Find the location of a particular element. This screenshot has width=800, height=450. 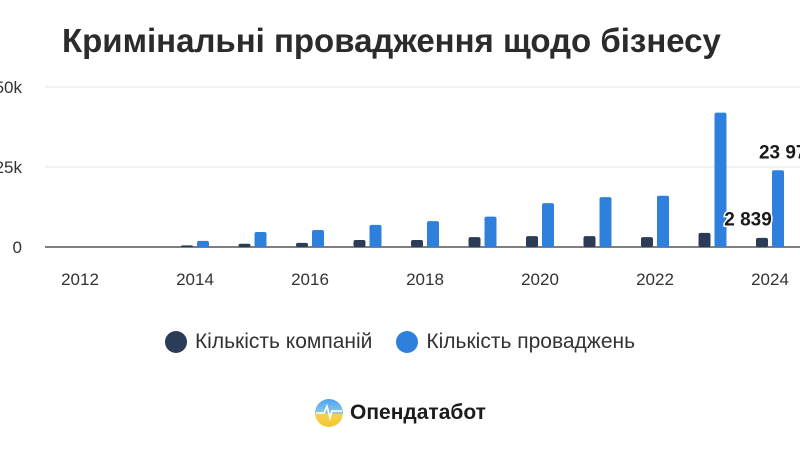

legend-label: Кількість компаній is located at coordinates (283, 341).